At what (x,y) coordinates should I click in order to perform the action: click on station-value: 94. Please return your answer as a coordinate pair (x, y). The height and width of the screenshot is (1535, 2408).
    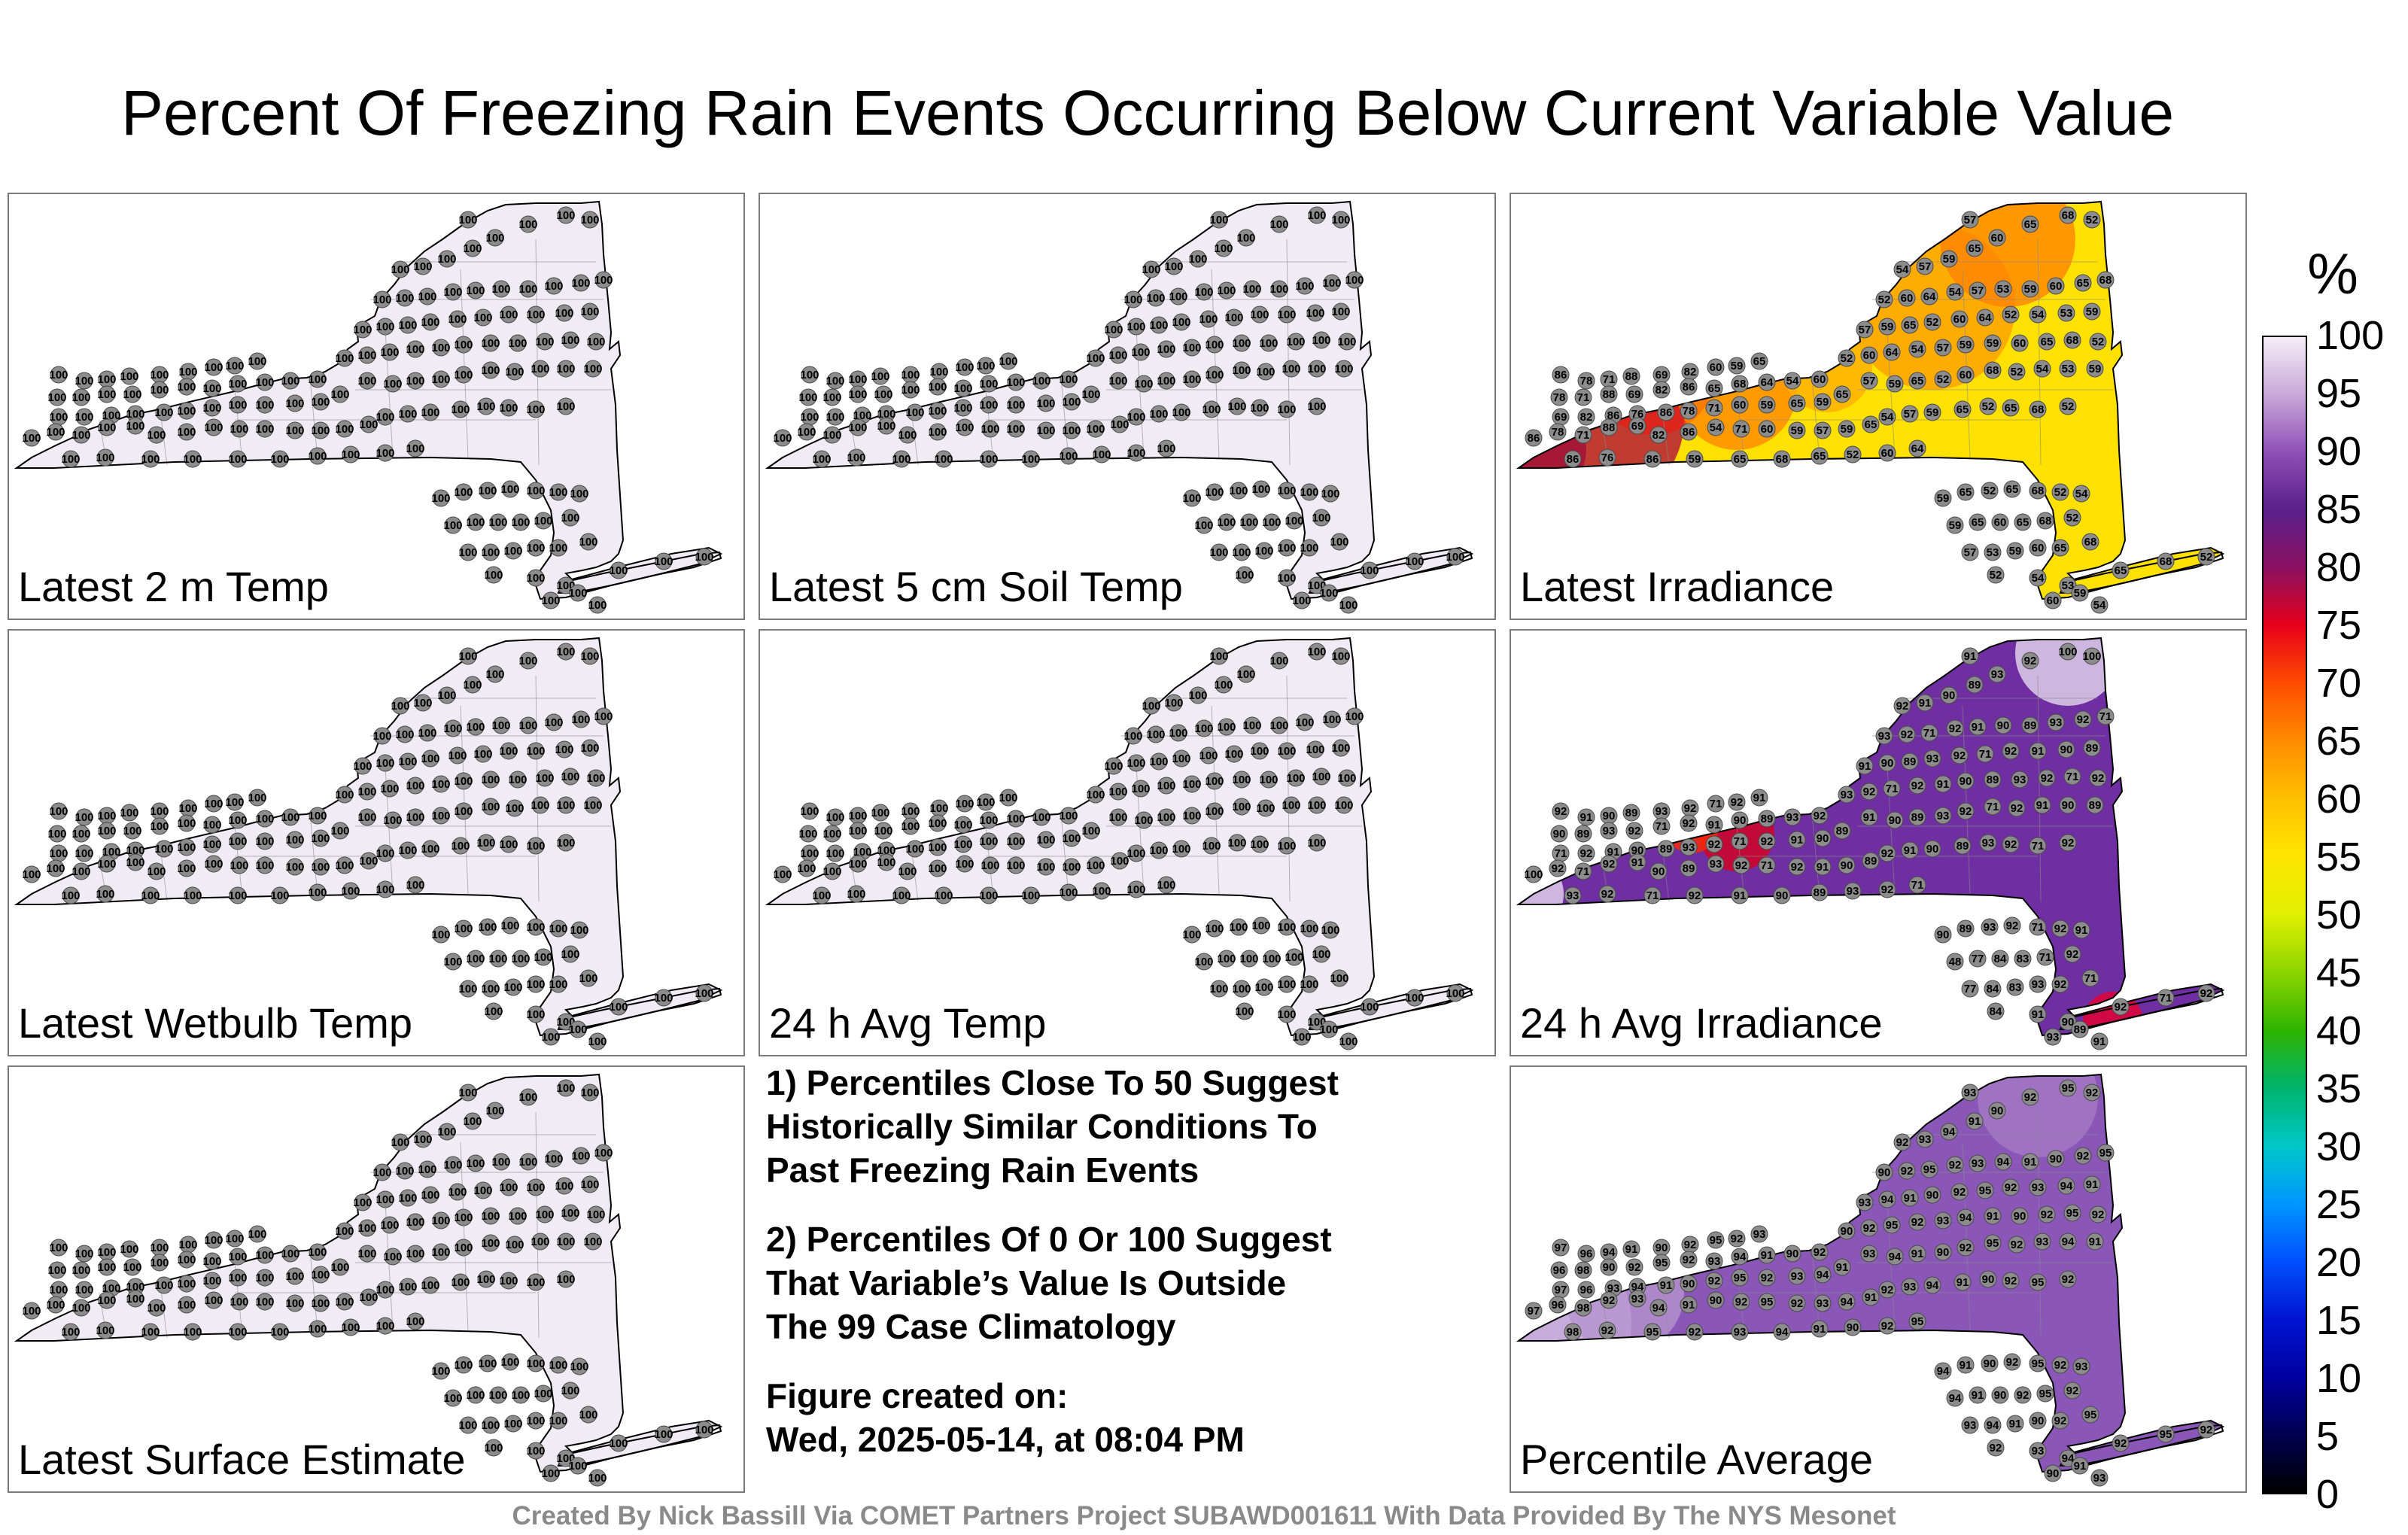
    Looking at the image, I should click on (1658, 1308).